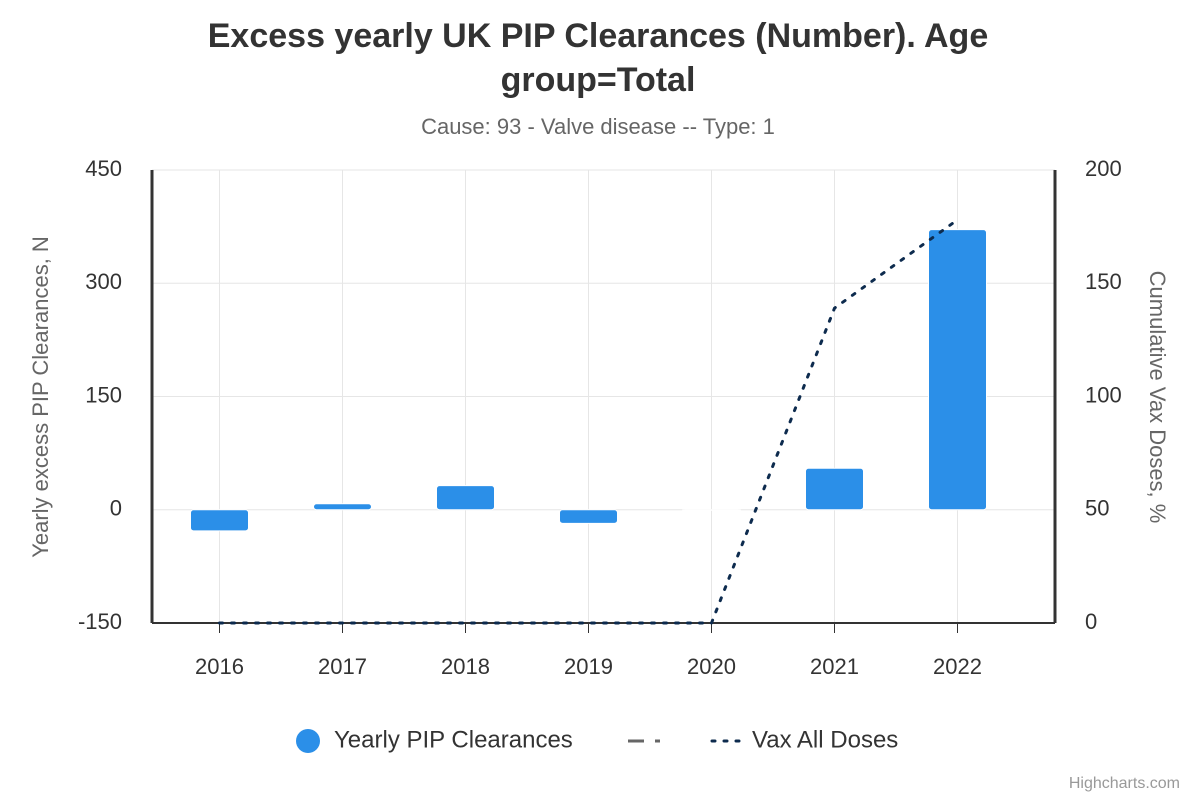 This screenshot has height=800, width=1200. What do you see at coordinates (1103, 168) in the screenshot?
I see `y2-tick-label: 200` at bounding box center [1103, 168].